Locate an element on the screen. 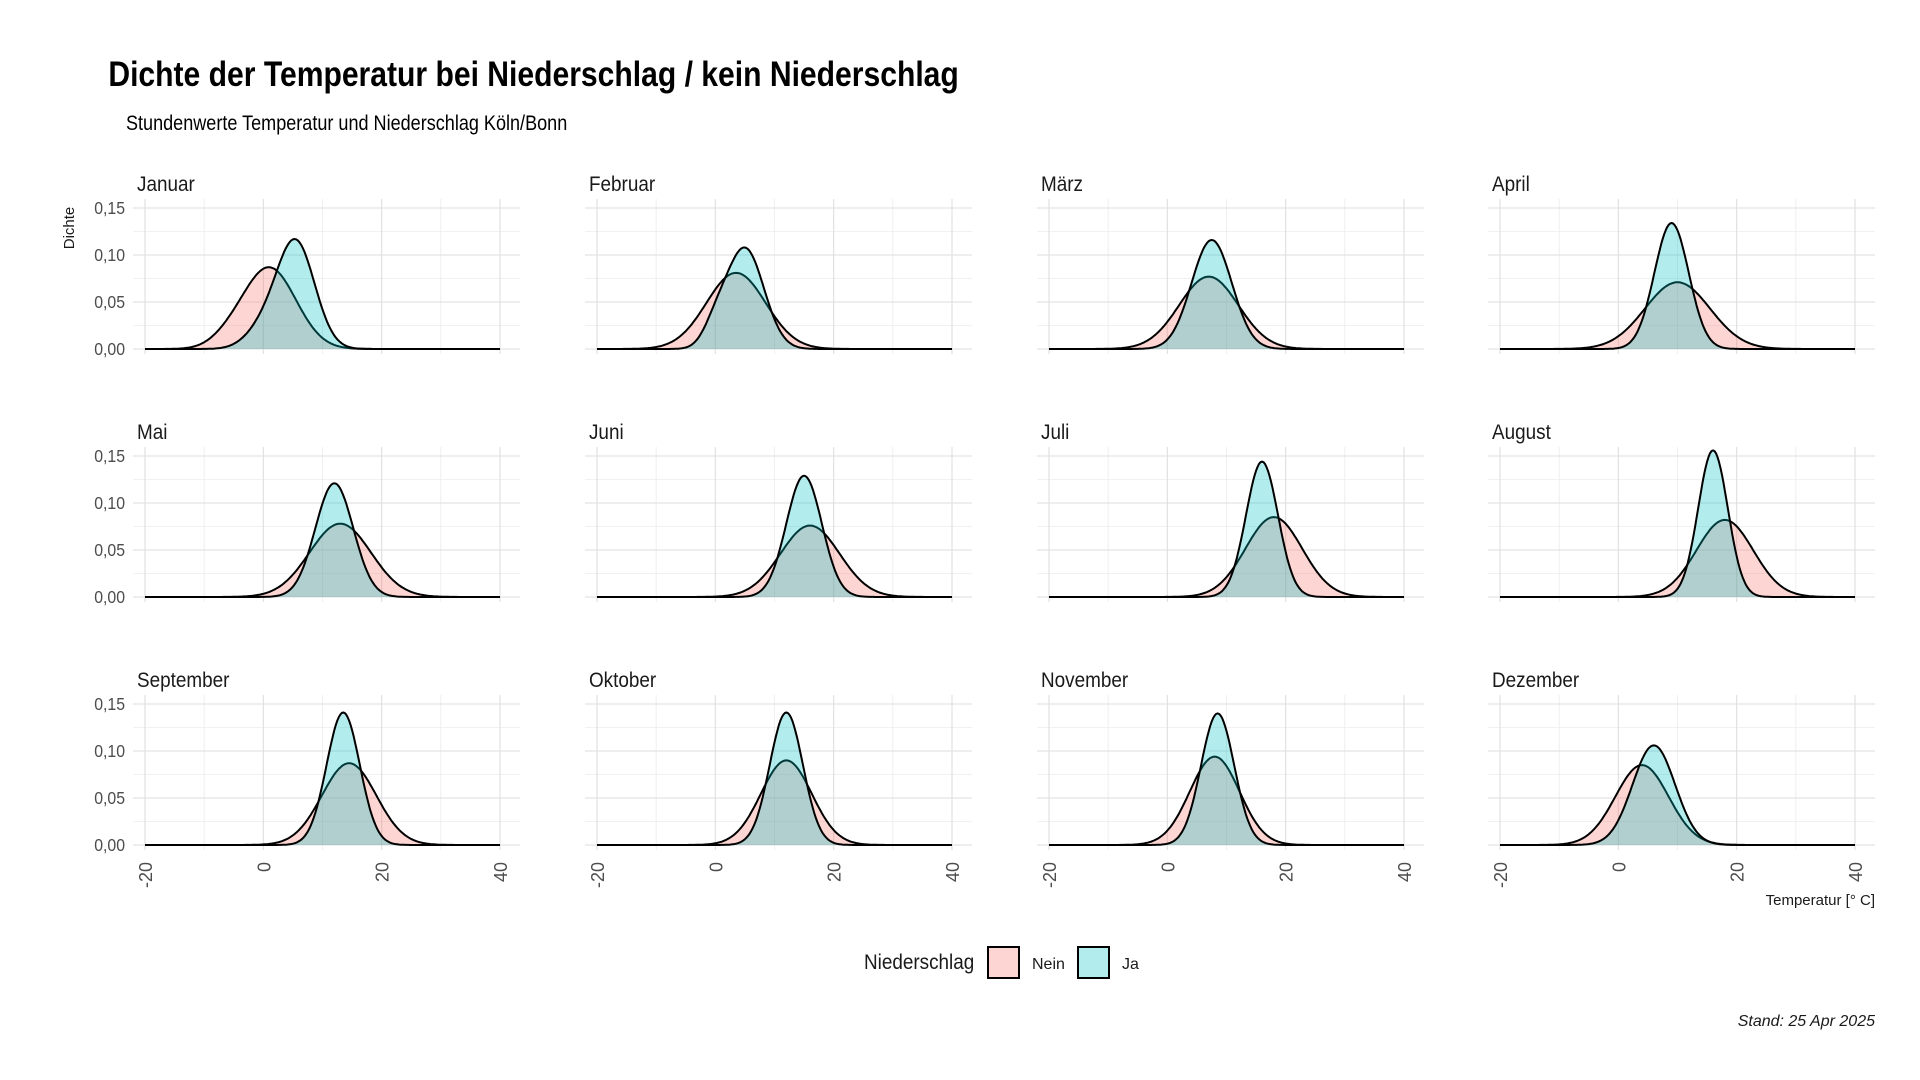 Image resolution: width=1920 pixels, height=1080 pixels. facet-label: September is located at coordinates (183, 680).